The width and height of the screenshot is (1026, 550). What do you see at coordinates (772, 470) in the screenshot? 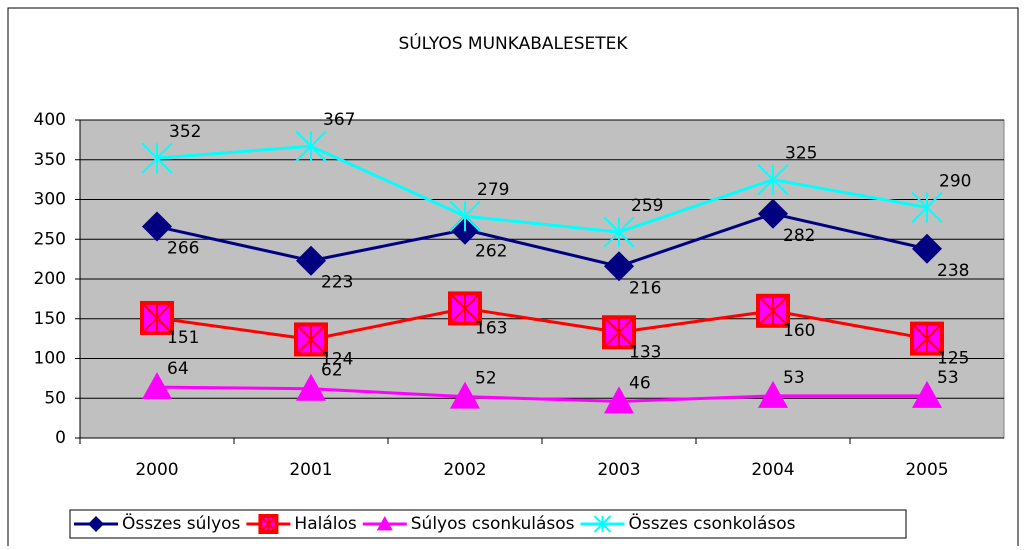
I see `x-tick-label: 2004` at bounding box center [772, 470].